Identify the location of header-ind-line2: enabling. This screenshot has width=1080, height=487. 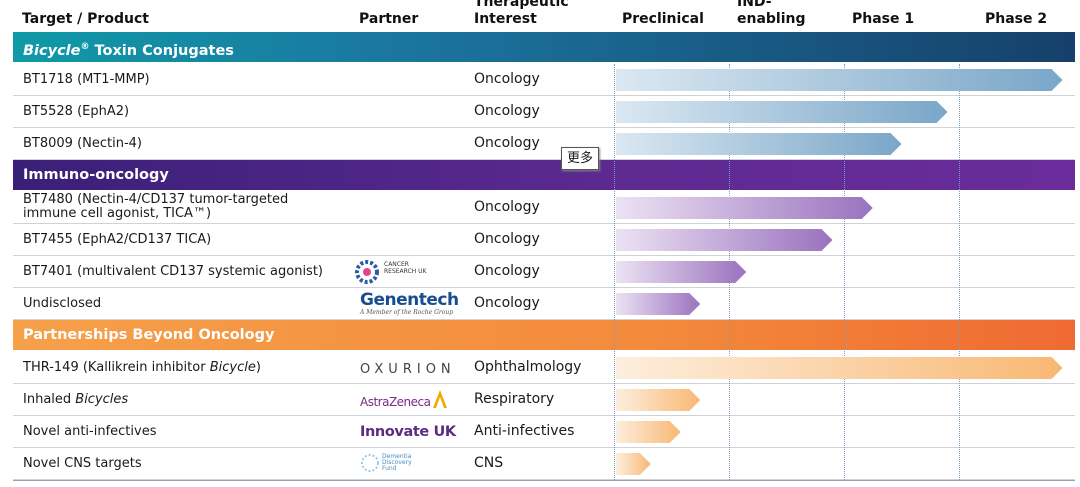
(771, 19).